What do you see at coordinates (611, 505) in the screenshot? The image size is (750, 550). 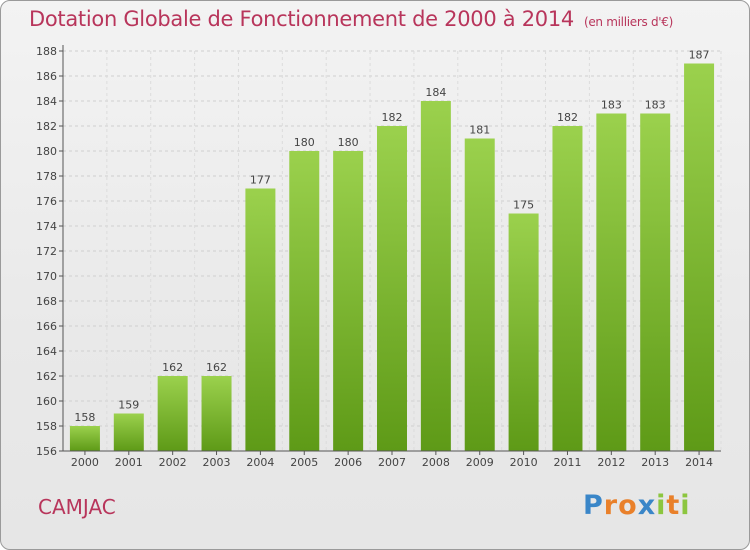 I see `logo-letter: r` at bounding box center [611, 505].